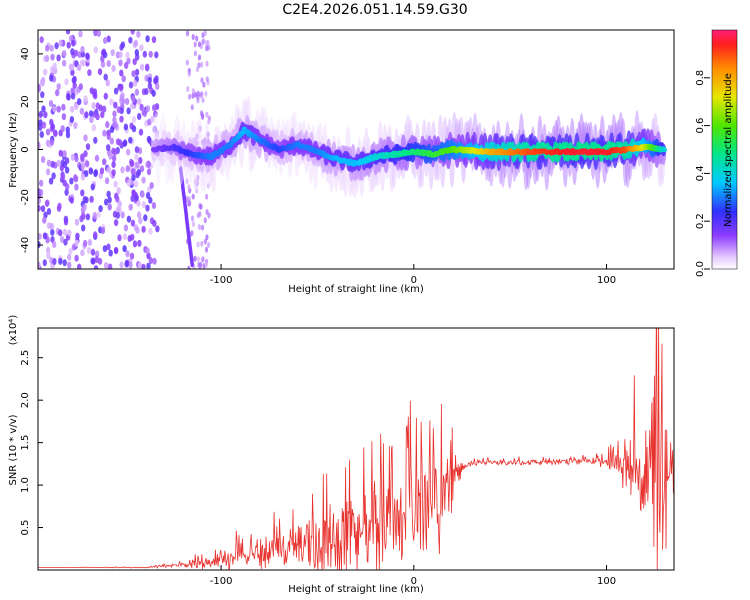 This screenshot has width=750, height=600. I want to click on y-tick-label: 2.5, so click(25, 358).